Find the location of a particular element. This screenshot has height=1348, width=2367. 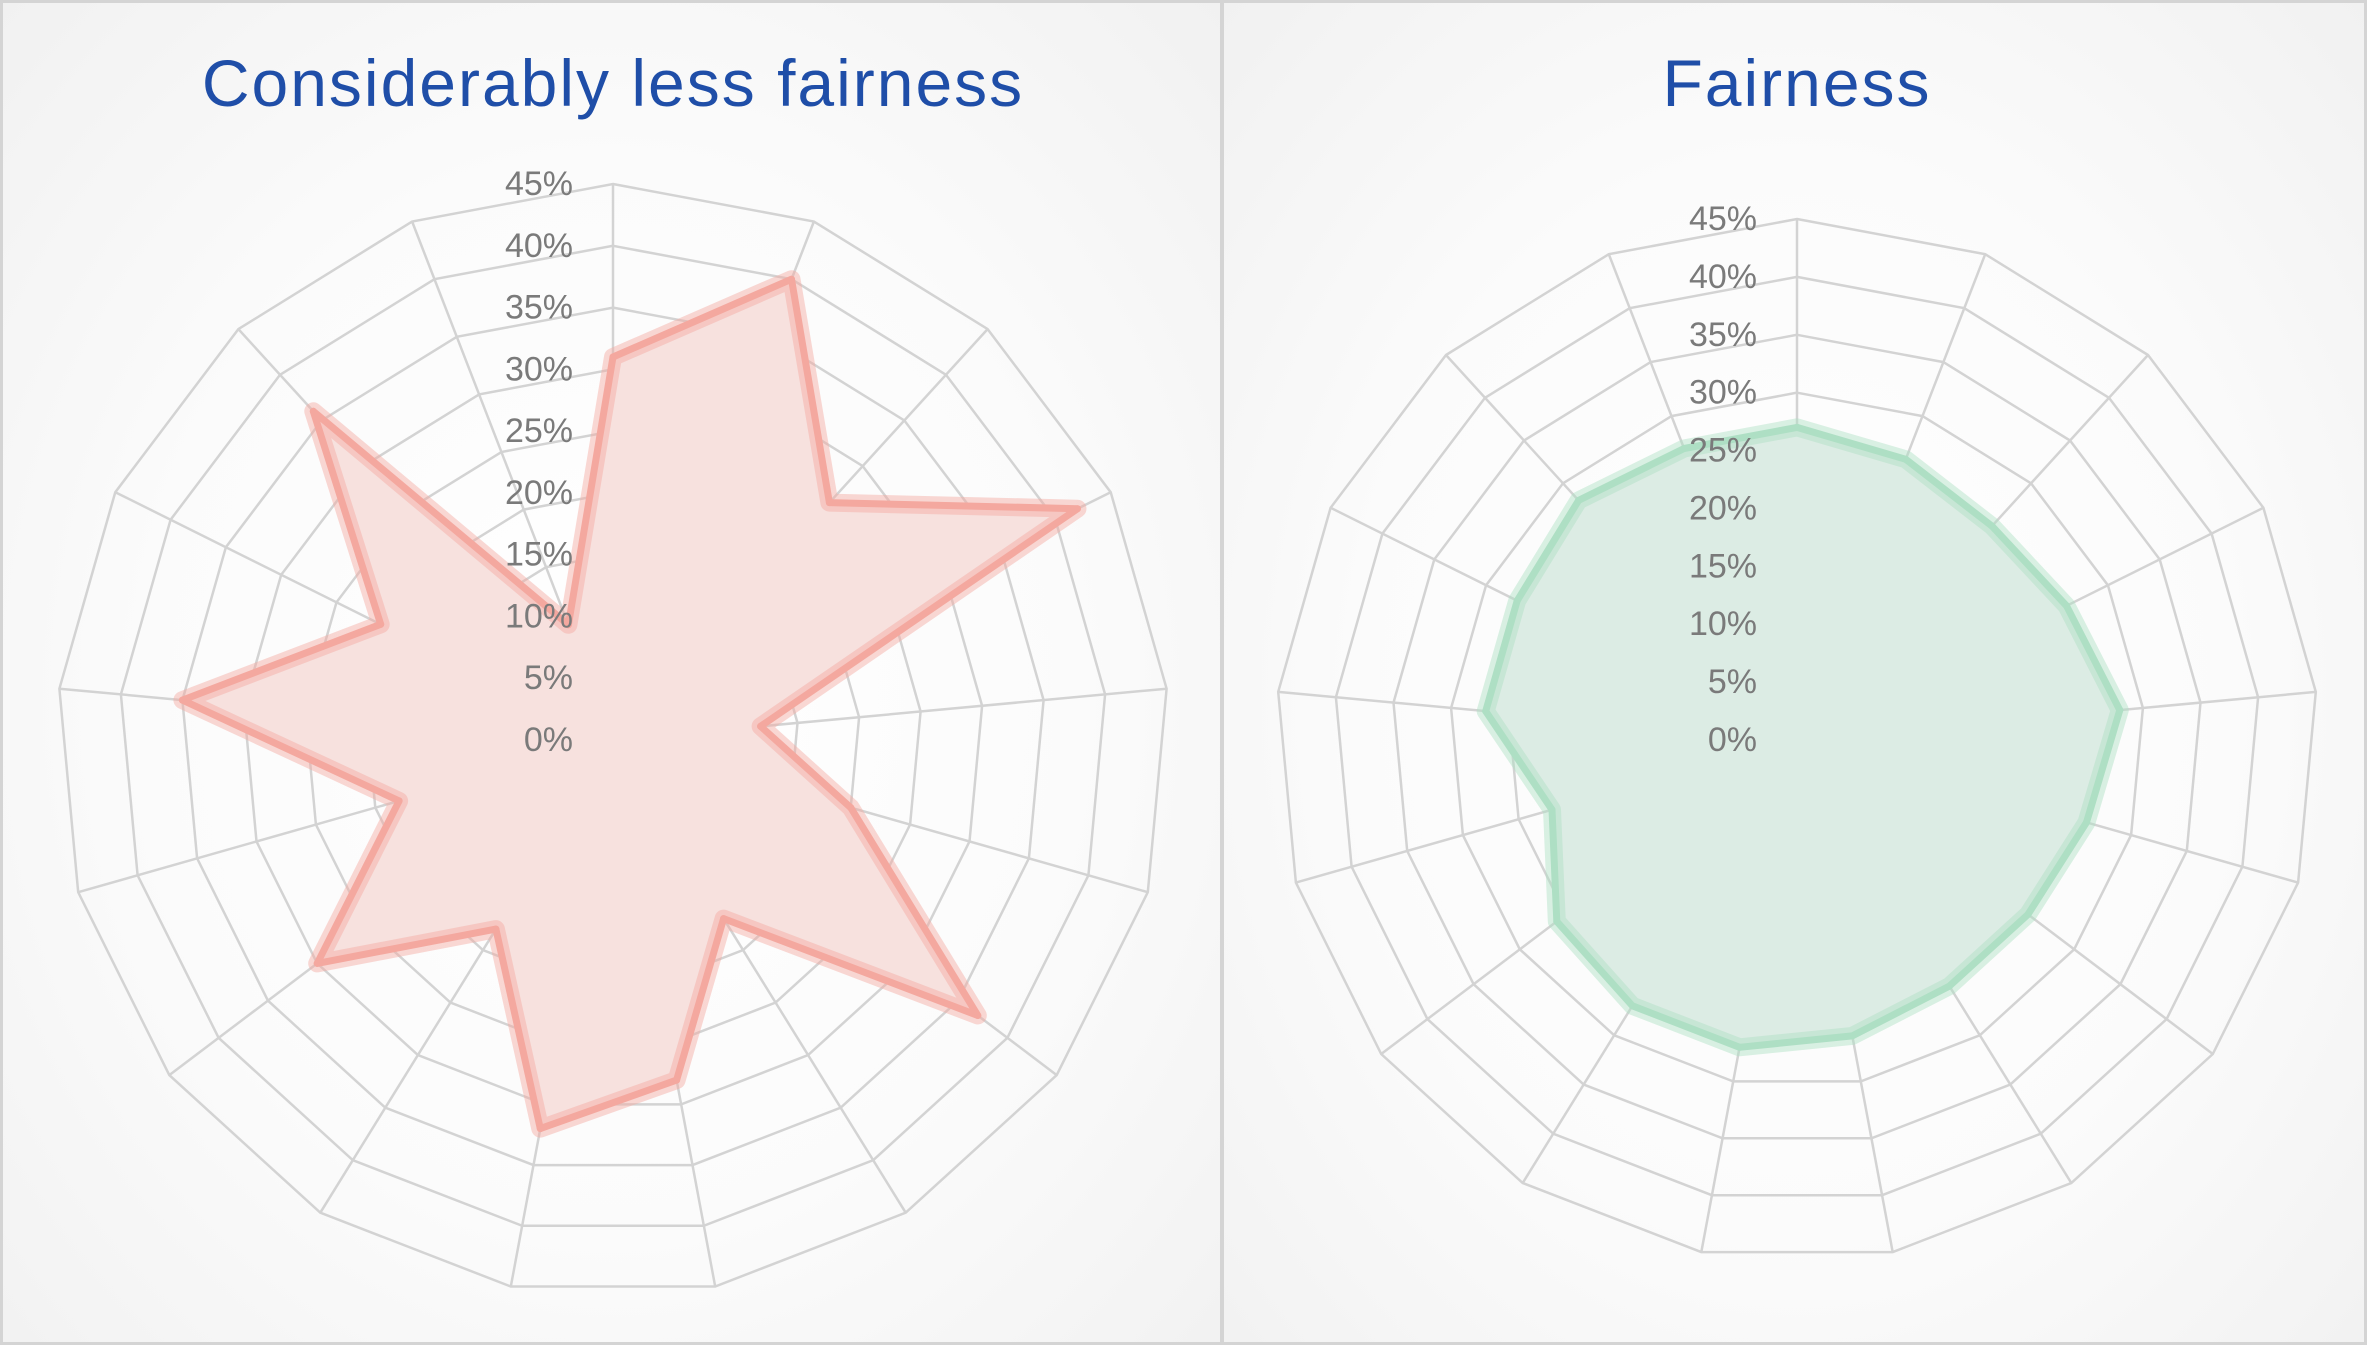

chart-title: Fairness is located at coordinates (1796, 83).